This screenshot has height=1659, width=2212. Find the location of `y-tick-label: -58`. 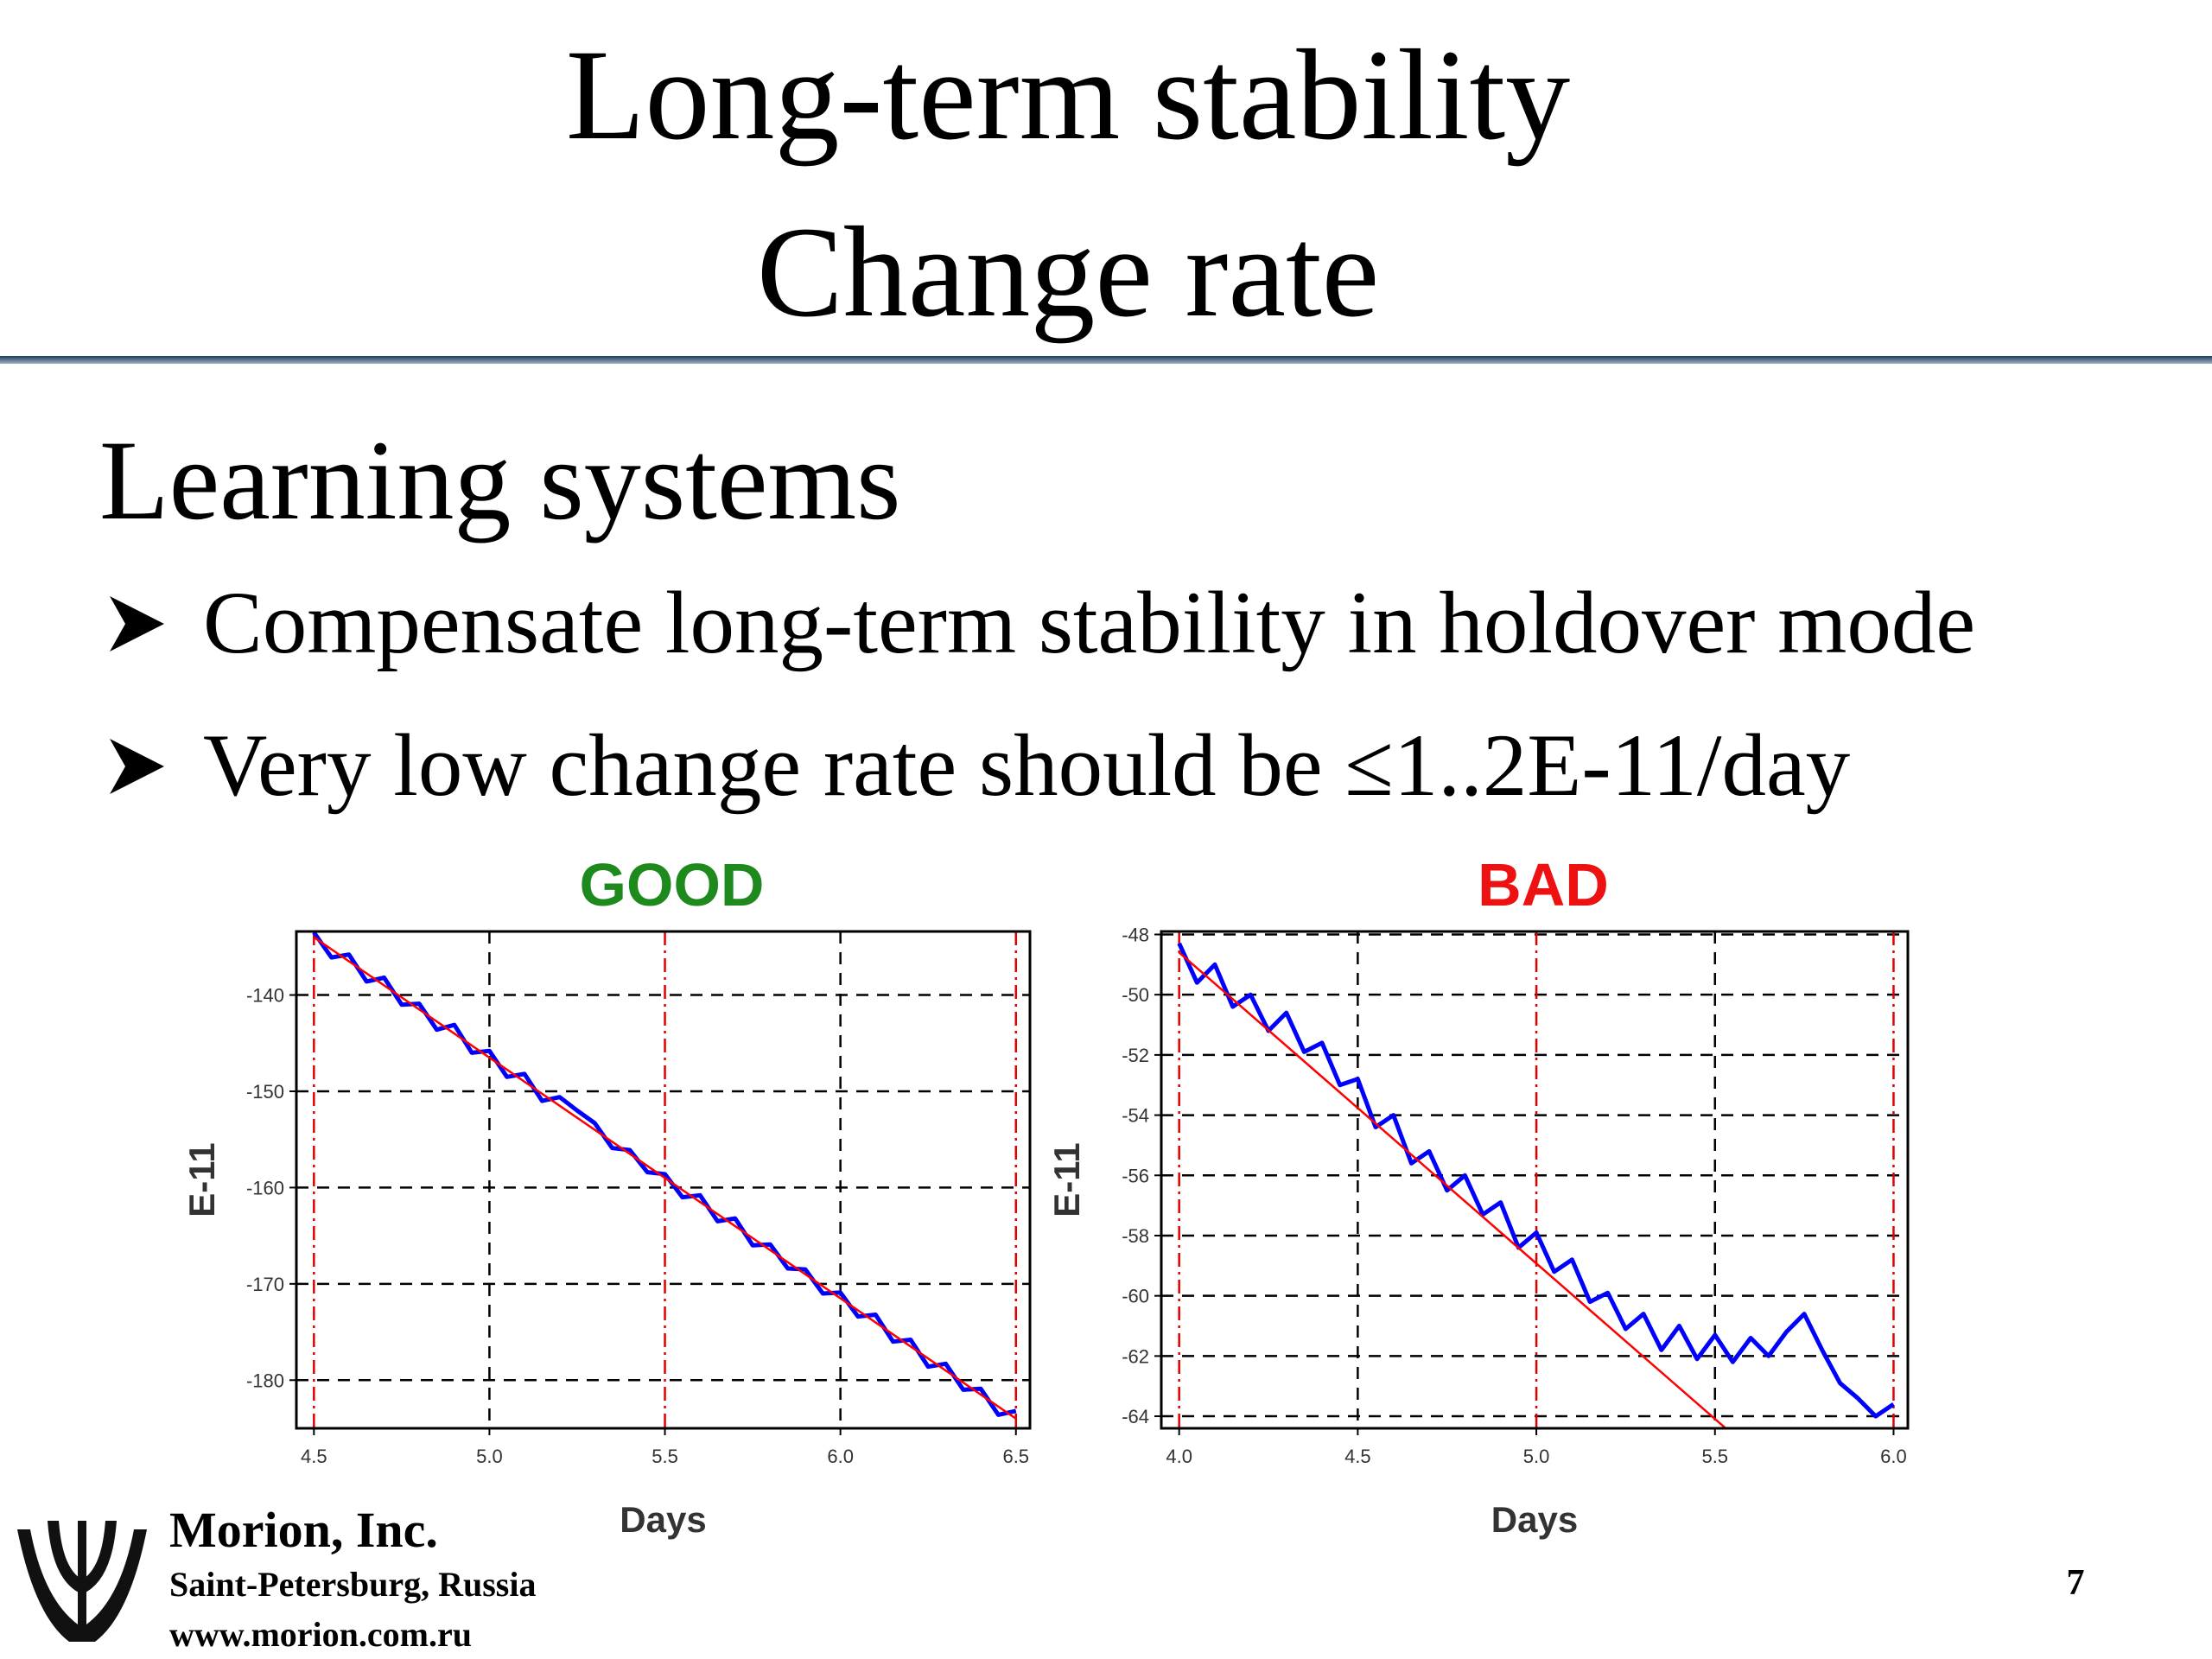

y-tick-label: -58 is located at coordinates (1135, 1236).